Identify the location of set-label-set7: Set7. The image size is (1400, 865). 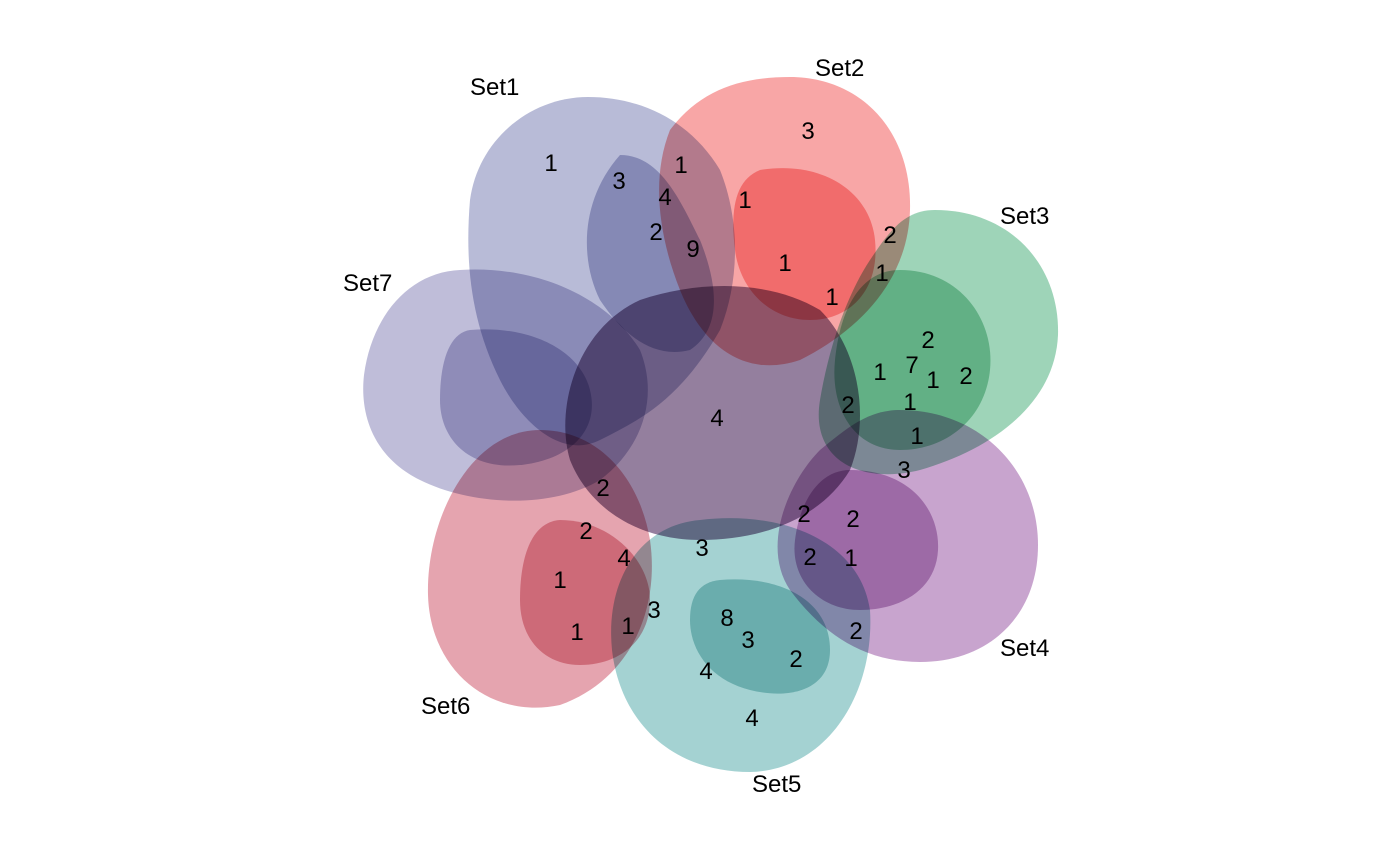
(367, 283).